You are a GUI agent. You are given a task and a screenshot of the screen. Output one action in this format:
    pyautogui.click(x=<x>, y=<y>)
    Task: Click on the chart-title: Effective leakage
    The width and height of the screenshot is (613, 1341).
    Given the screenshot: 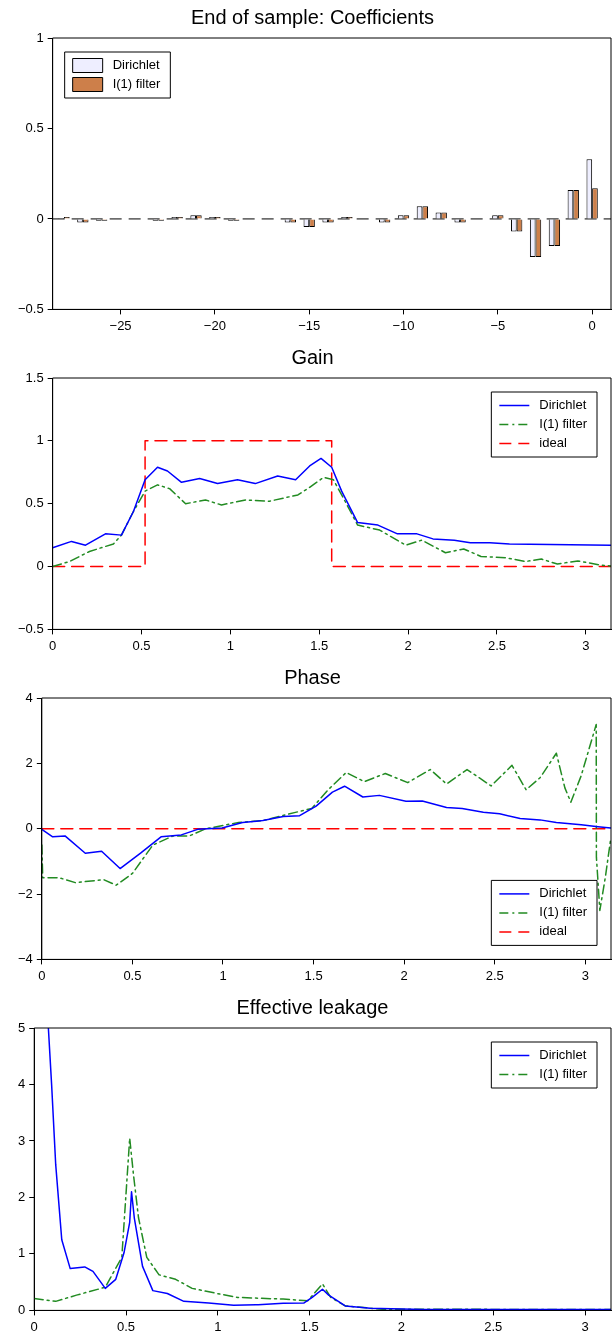 What is the action you would take?
    pyautogui.click(x=312, y=1006)
    